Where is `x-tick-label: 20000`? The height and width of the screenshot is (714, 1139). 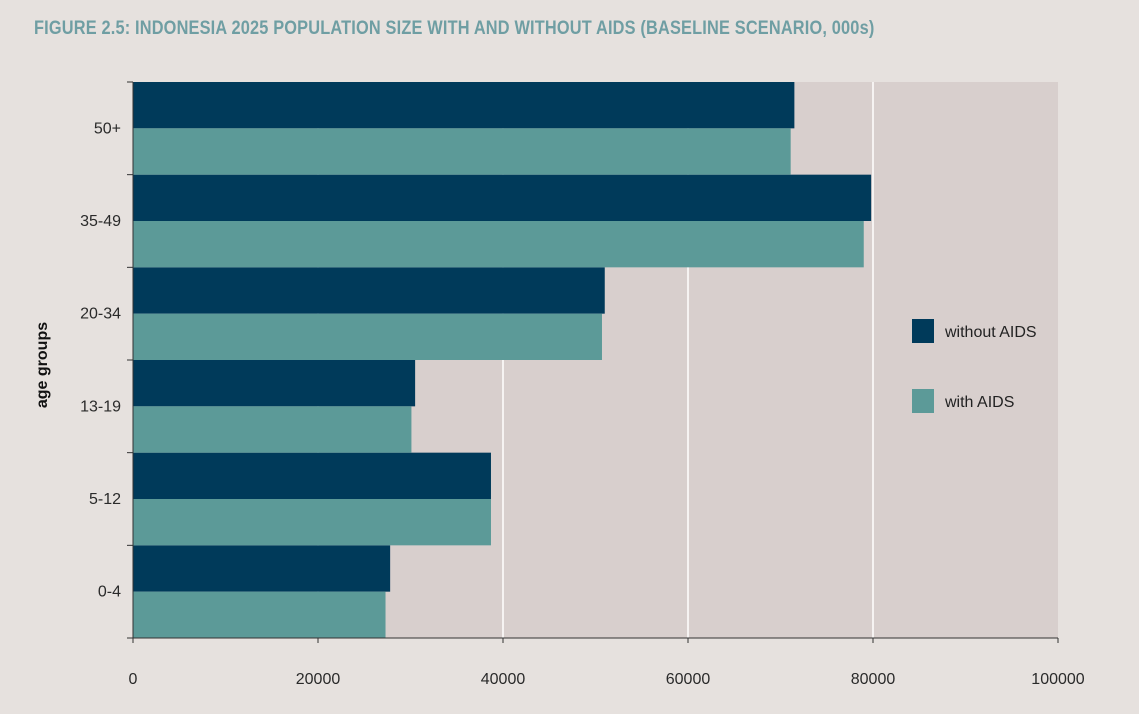
x-tick-label: 20000 is located at coordinates (318, 679).